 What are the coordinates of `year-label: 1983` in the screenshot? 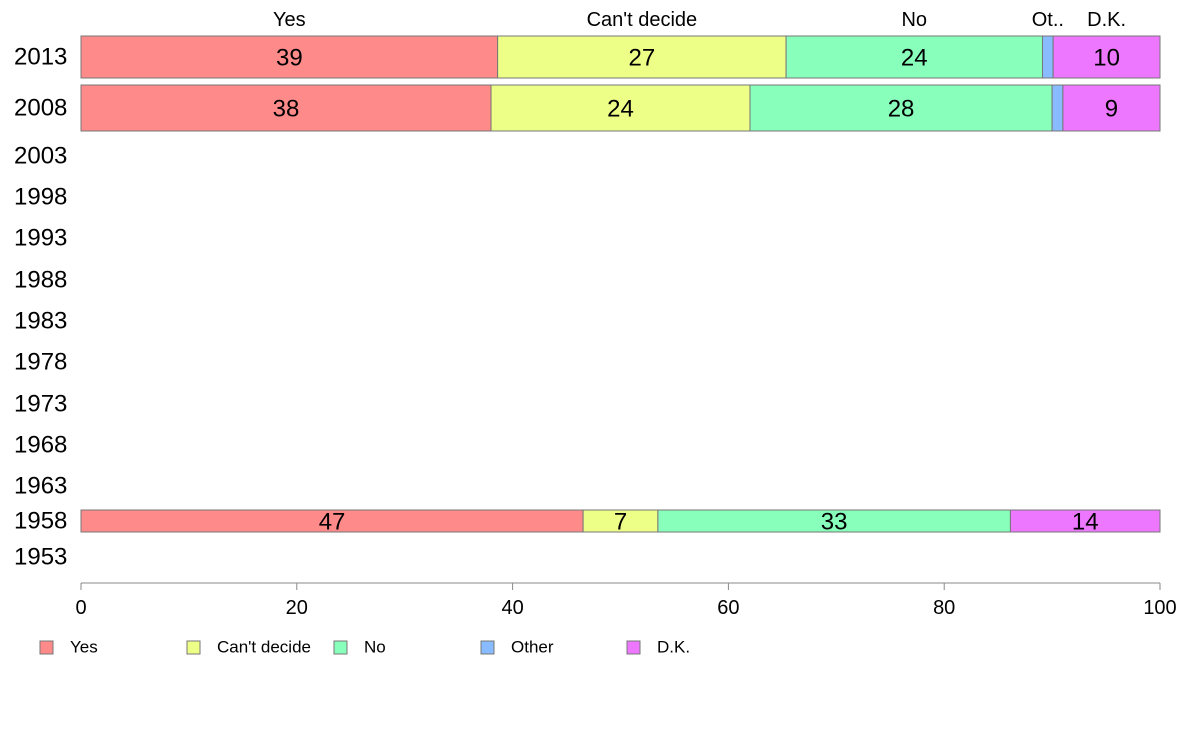 It's located at (40, 321).